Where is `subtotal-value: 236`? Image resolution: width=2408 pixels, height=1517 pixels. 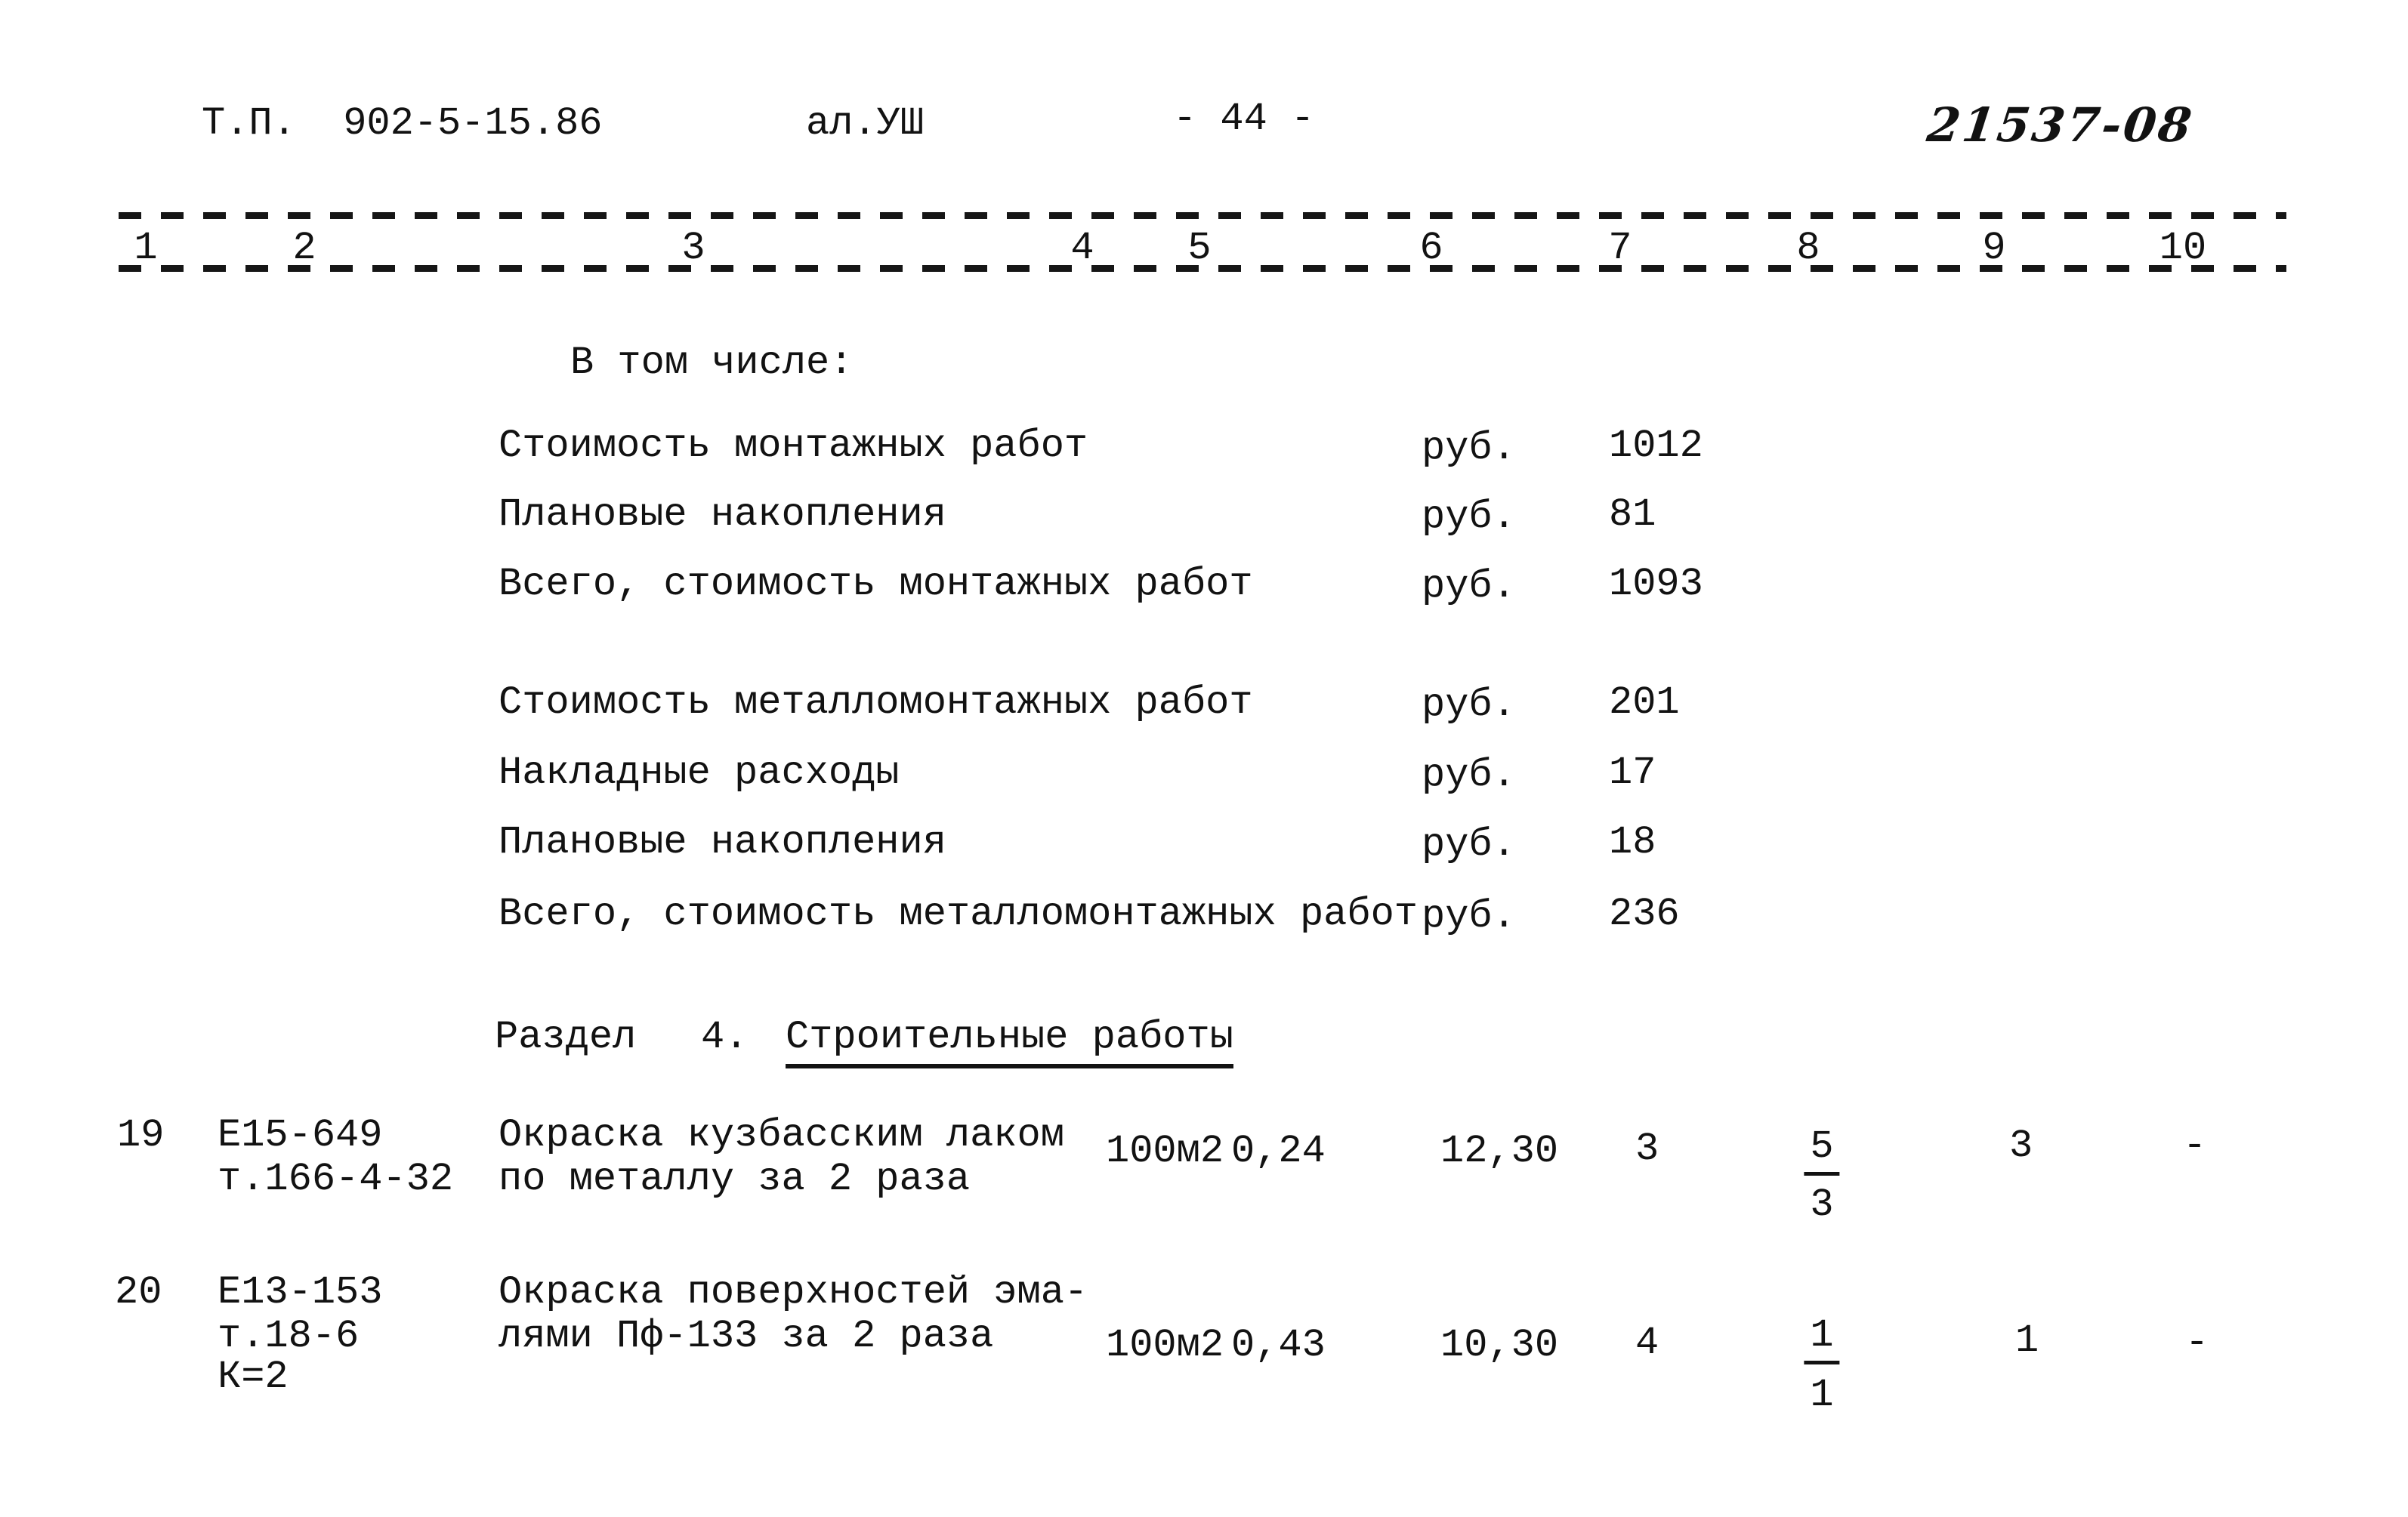
subtotal-value: 236 is located at coordinates (1645, 914).